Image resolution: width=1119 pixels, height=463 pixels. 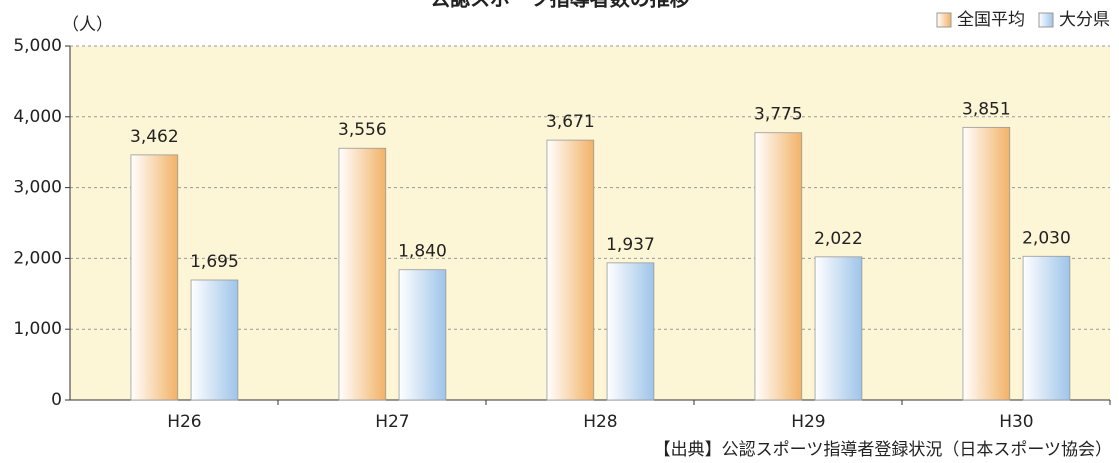 I want to click on y-tick-label: 1,000, so click(x=37, y=329).